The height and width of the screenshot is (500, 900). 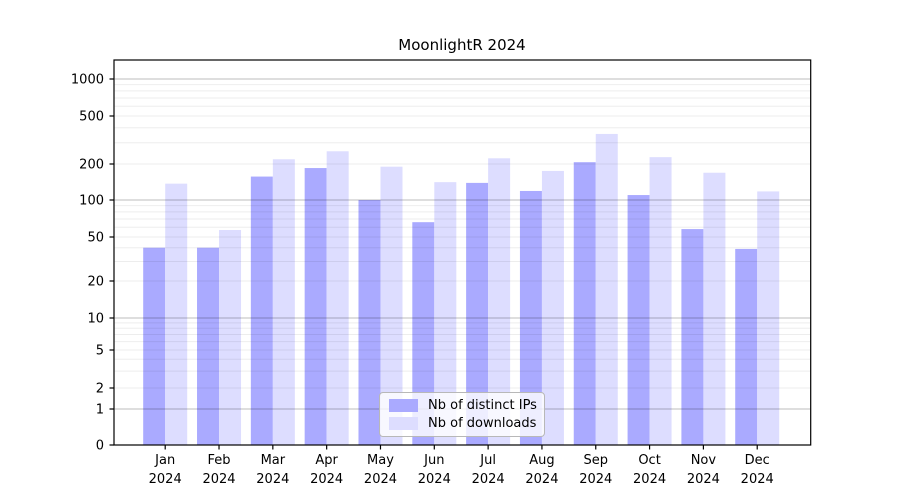 What do you see at coordinates (660, 301) in the screenshot?
I see `bar-downloads-oct` at bounding box center [660, 301].